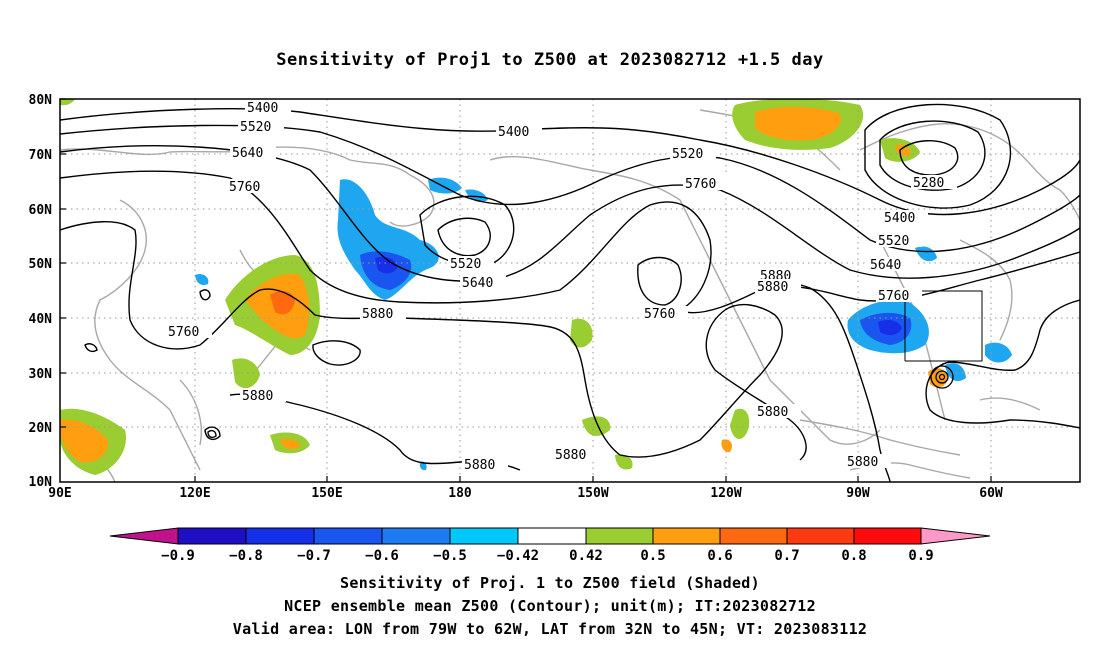 The height and width of the screenshot is (650, 1100). I want to click on lon-label: 120W, so click(725, 493).